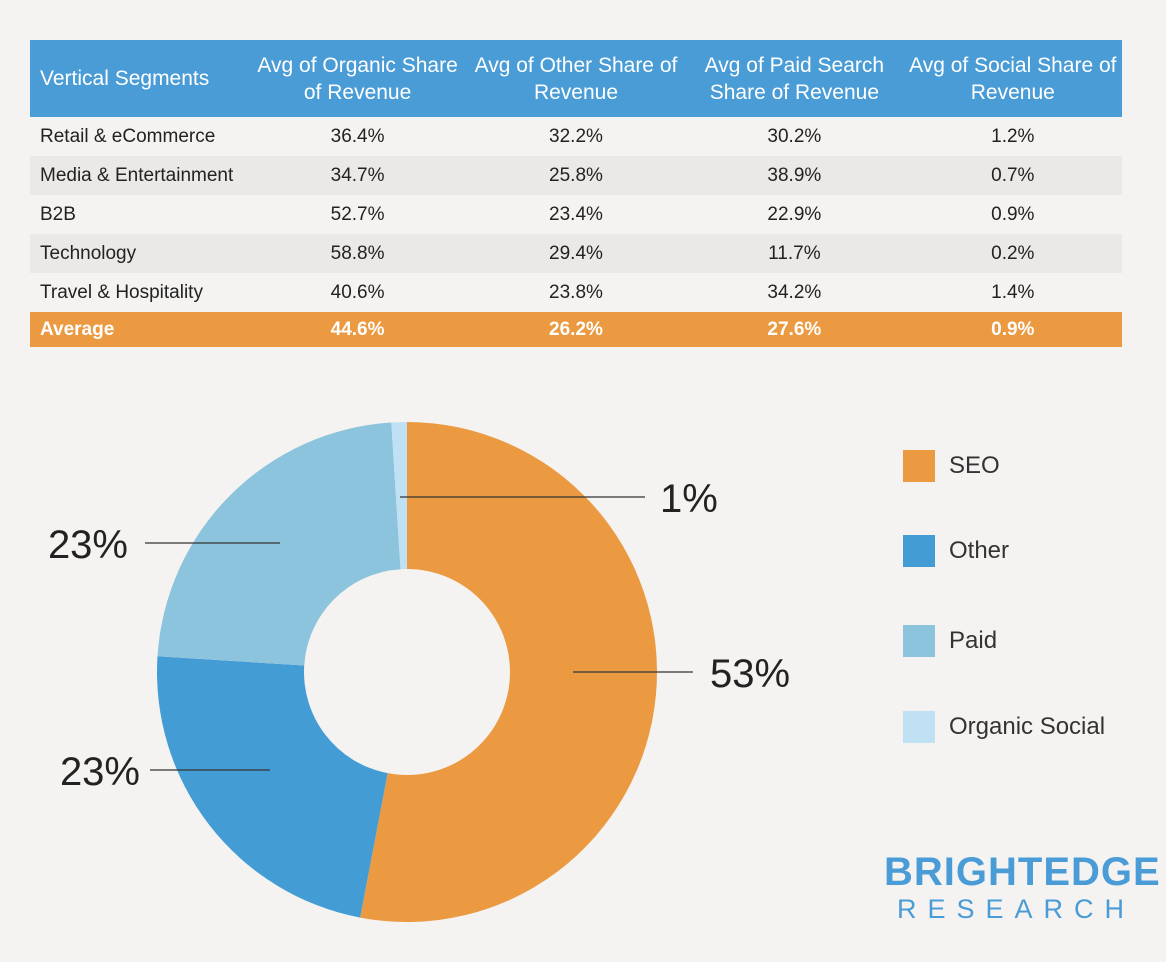  I want to click on table-row: B2B 52.7% 23.4% 22.9% 0.9%, so click(576, 214).